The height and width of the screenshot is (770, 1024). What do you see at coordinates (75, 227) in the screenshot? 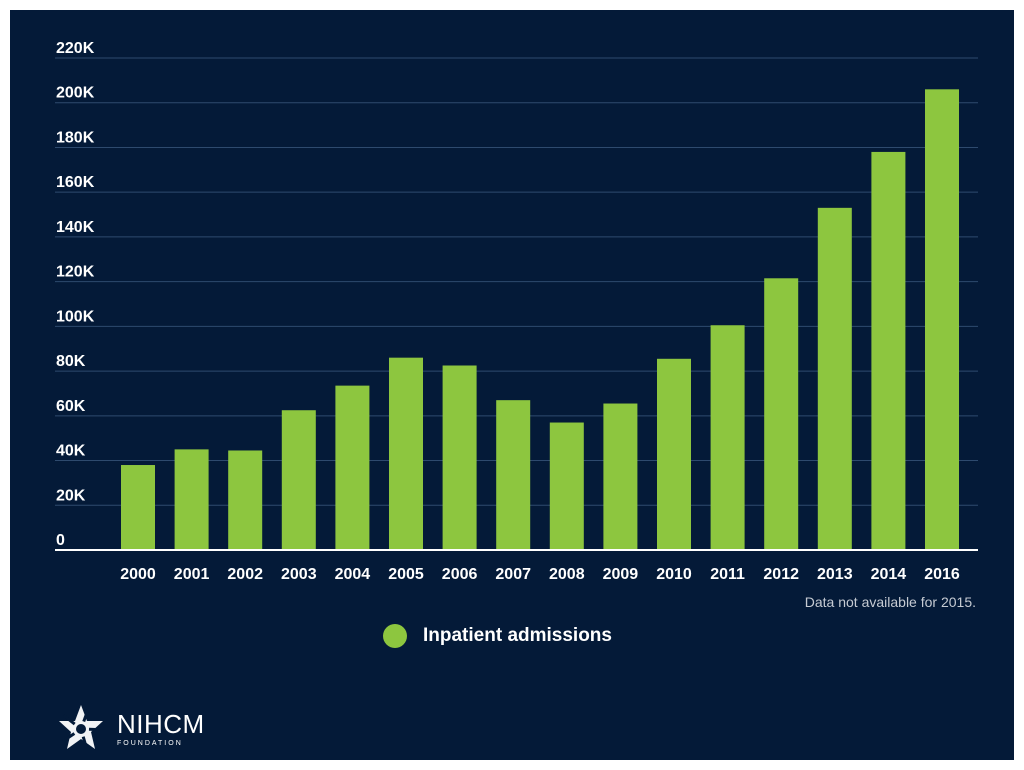
I see `y-tick-label: 140K` at bounding box center [75, 227].